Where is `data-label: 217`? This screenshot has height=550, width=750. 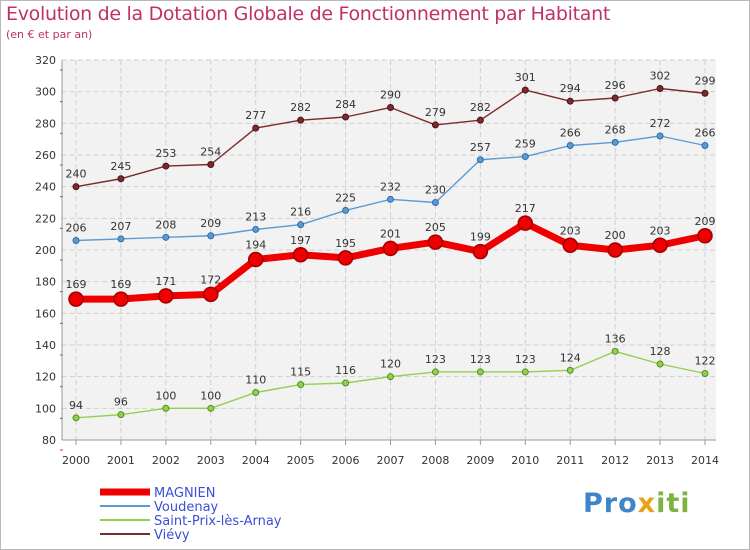
data-label: 217 is located at coordinates (525, 208).